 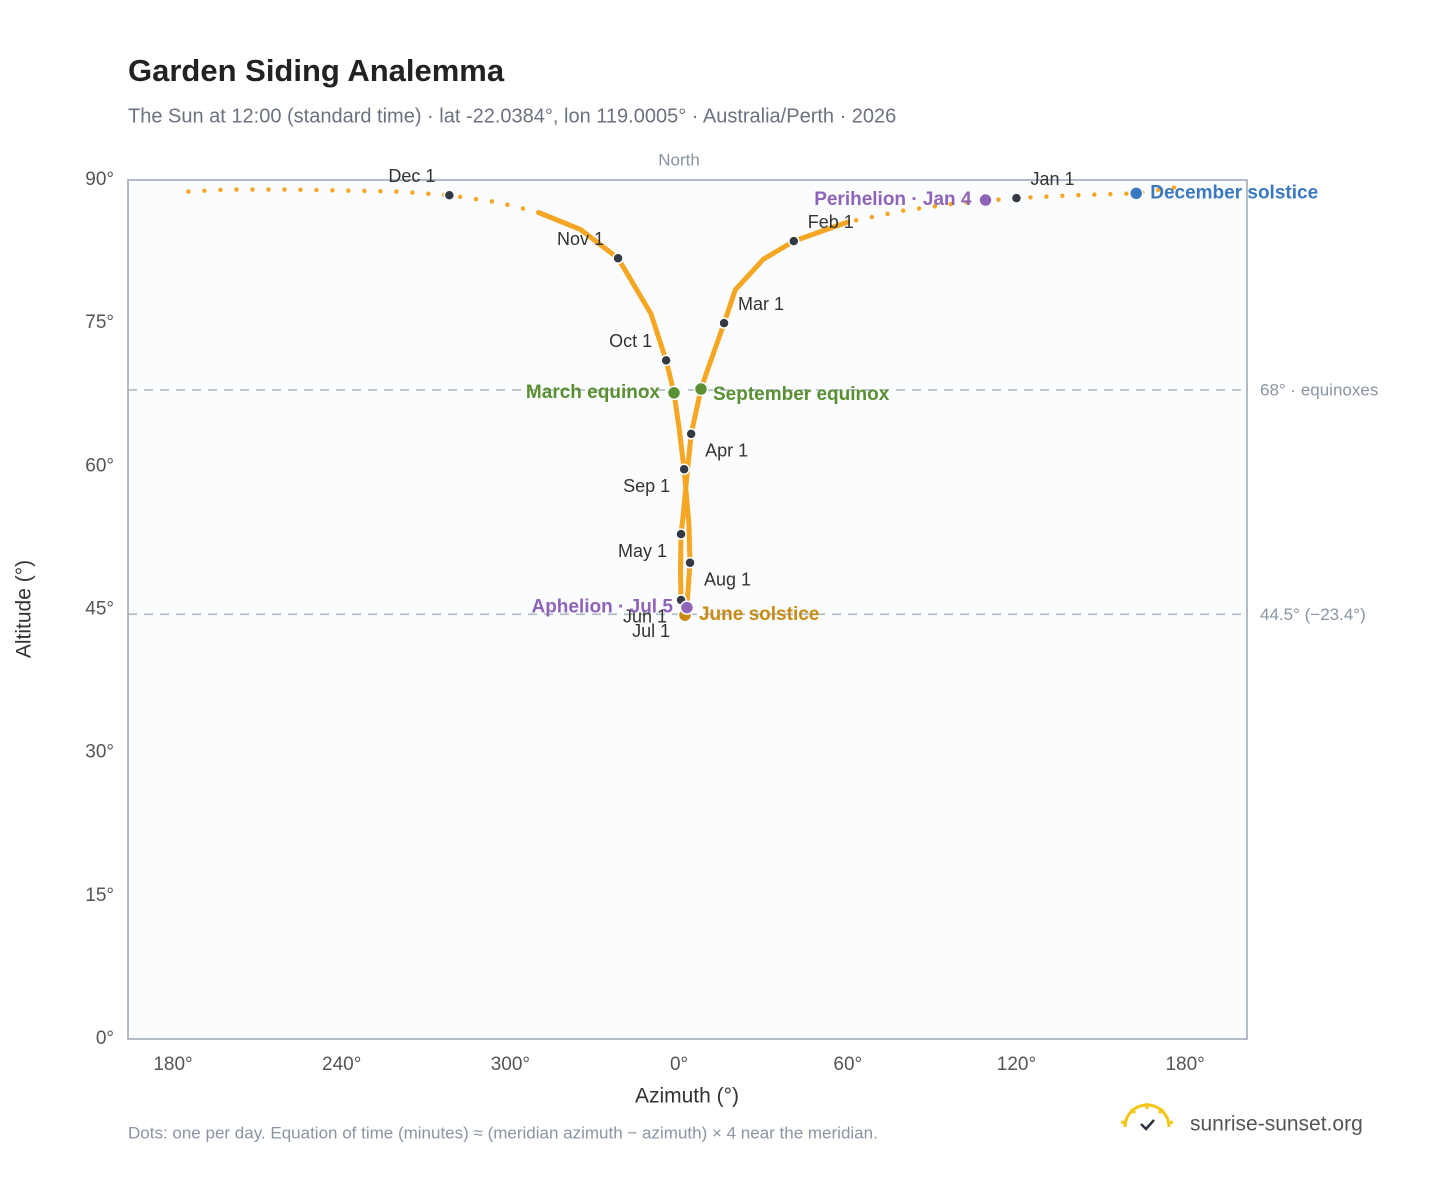 I want to click on date-label: Jan 1, so click(x=1052, y=179).